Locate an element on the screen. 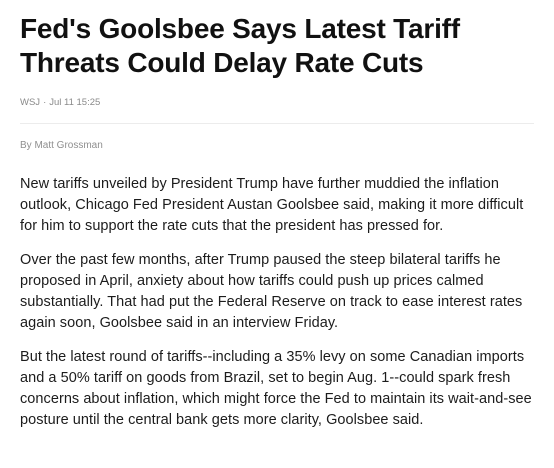  author-byline: By Matt Grossman is located at coordinates (61, 145).